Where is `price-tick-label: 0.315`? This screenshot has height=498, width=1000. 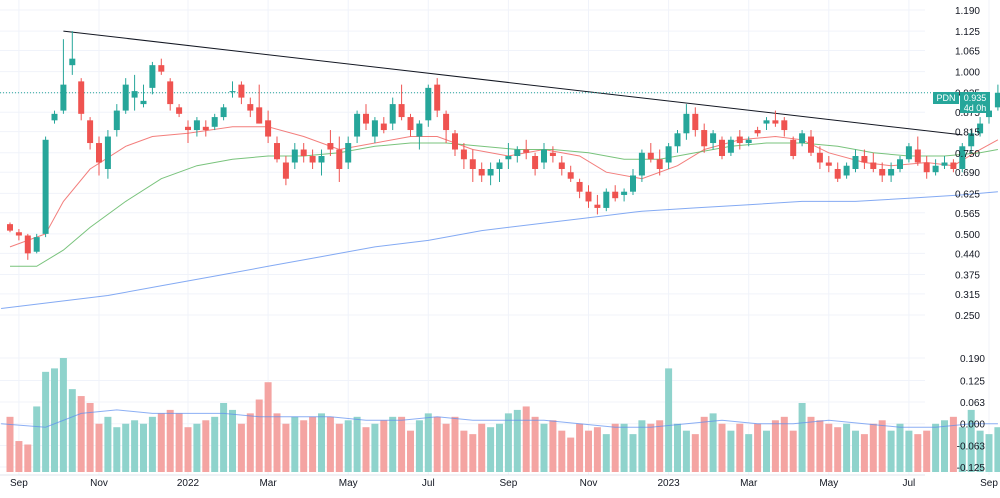
price-tick-label: 0.315 is located at coordinates (967, 295).